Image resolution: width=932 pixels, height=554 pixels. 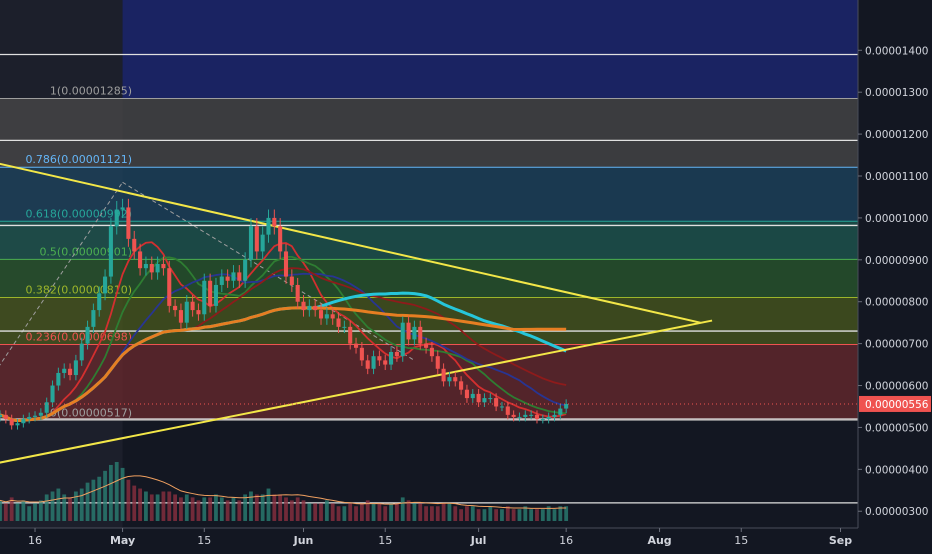 What do you see at coordinates (896, 177) in the screenshot?
I see `price-tick-label: 0.00001100` at bounding box center [896, 177].